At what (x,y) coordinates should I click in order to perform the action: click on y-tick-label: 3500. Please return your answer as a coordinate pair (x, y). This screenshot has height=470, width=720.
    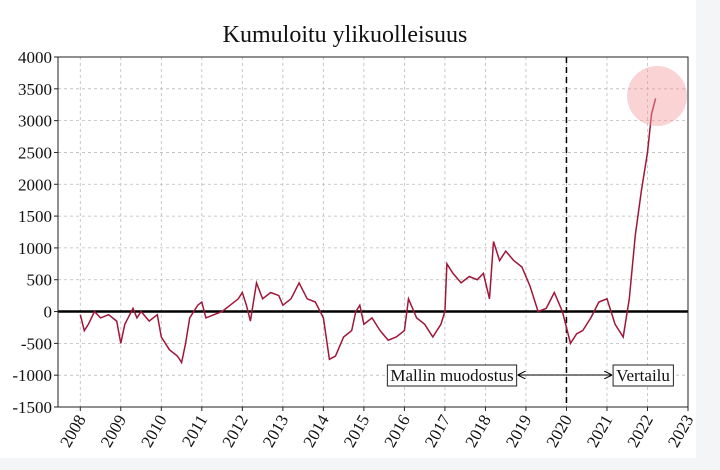
    Looking at the image, I should click on (35, 89).